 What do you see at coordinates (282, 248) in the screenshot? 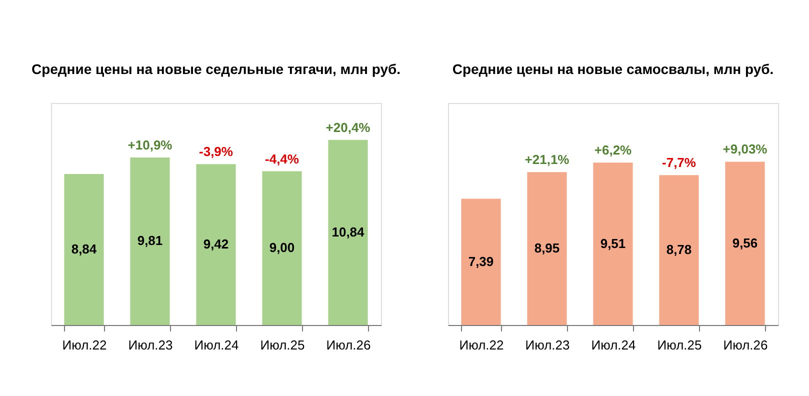
I see `data-label: 9,00` at bounding box center [282, 248].